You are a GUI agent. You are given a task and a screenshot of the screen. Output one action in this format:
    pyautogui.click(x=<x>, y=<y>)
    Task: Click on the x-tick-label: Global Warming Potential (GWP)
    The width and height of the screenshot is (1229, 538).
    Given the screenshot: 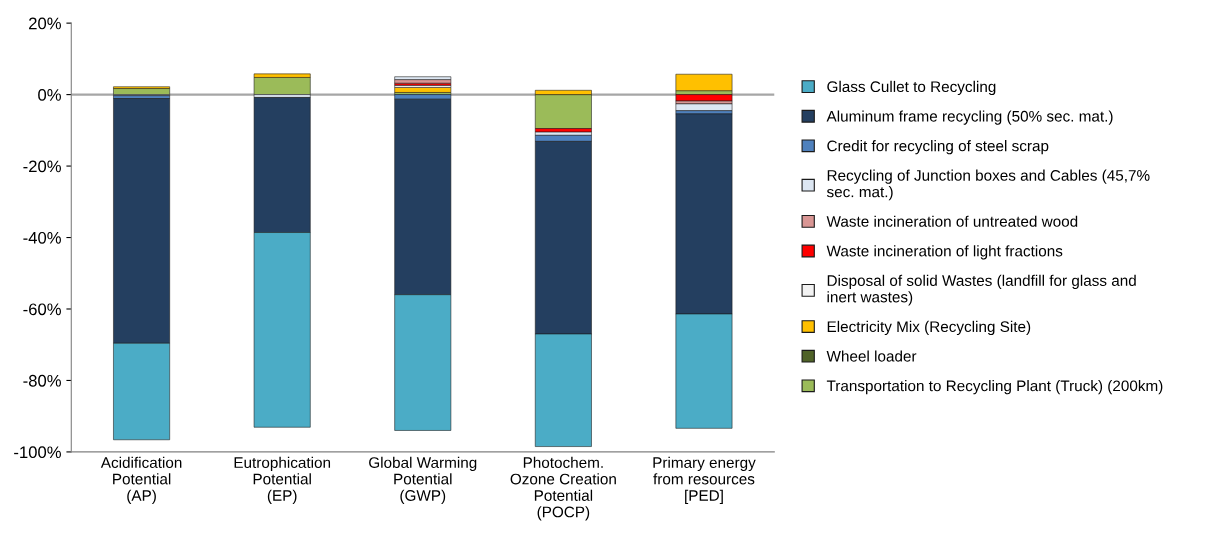 What is the action you would take?
    pyautogui.click(x=423, y=480)
    